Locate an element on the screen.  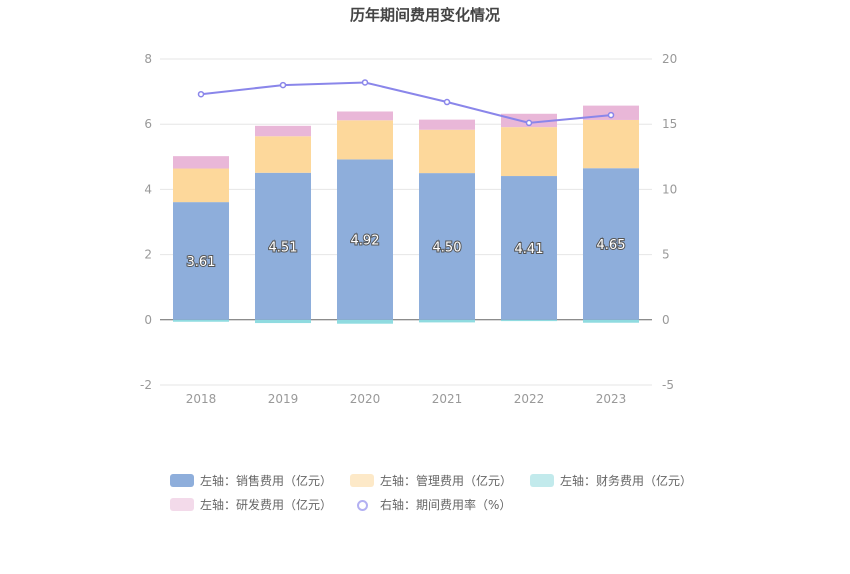
rate-point-2020 is located at coordinates (365, 82).